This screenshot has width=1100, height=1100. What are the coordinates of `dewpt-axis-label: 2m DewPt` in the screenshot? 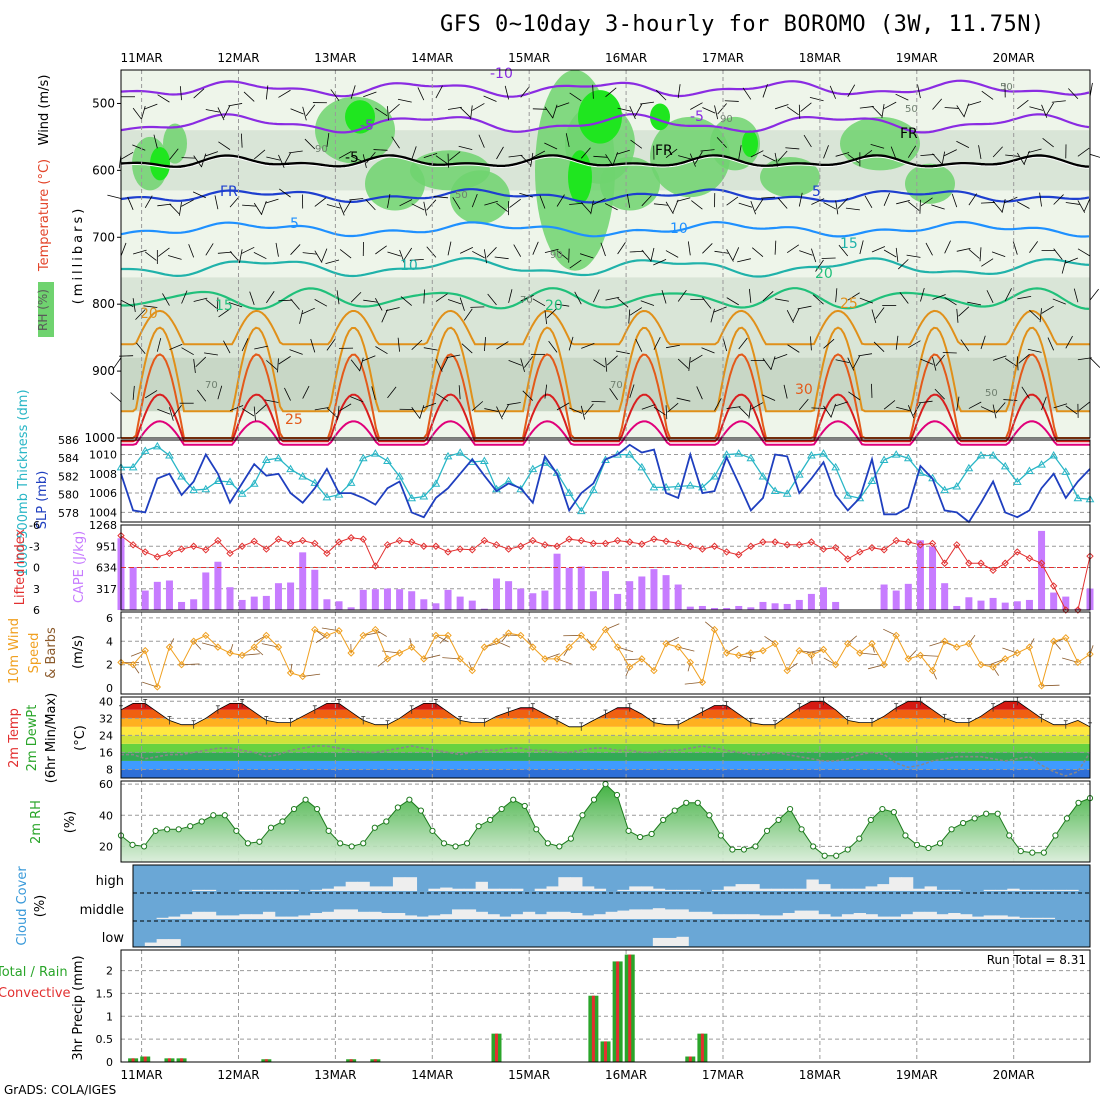 It's located at (32, 738).